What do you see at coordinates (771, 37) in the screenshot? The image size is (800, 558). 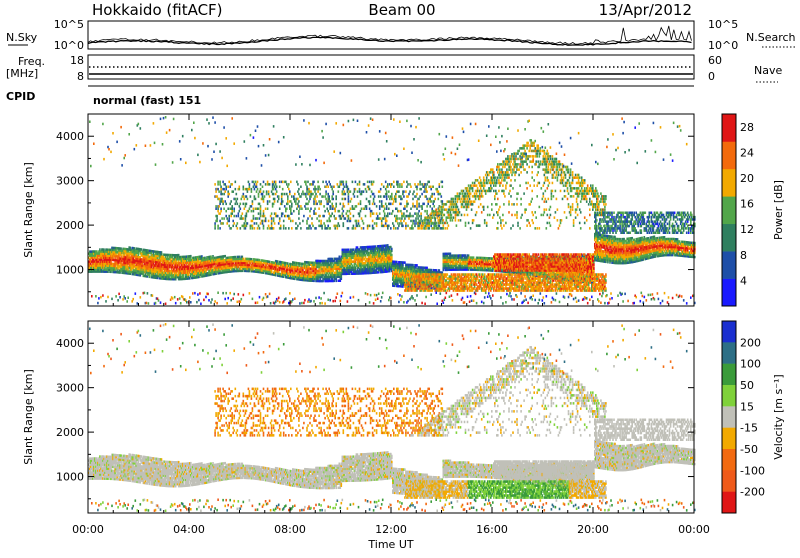 I see `nsearch-label: N.Search` at bounding box center [771, 37].